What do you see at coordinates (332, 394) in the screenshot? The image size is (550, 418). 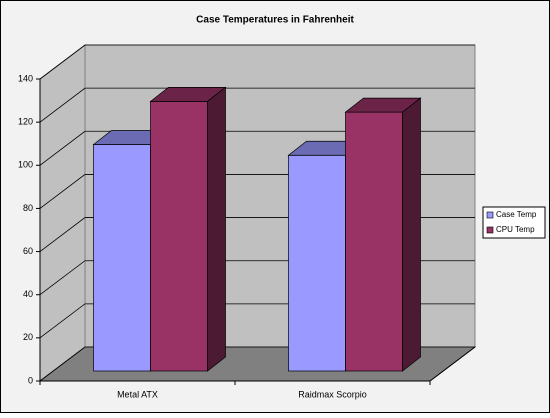 I see `x-tick-label: Raidmax Scorpio` at bounding box center [332, 394].